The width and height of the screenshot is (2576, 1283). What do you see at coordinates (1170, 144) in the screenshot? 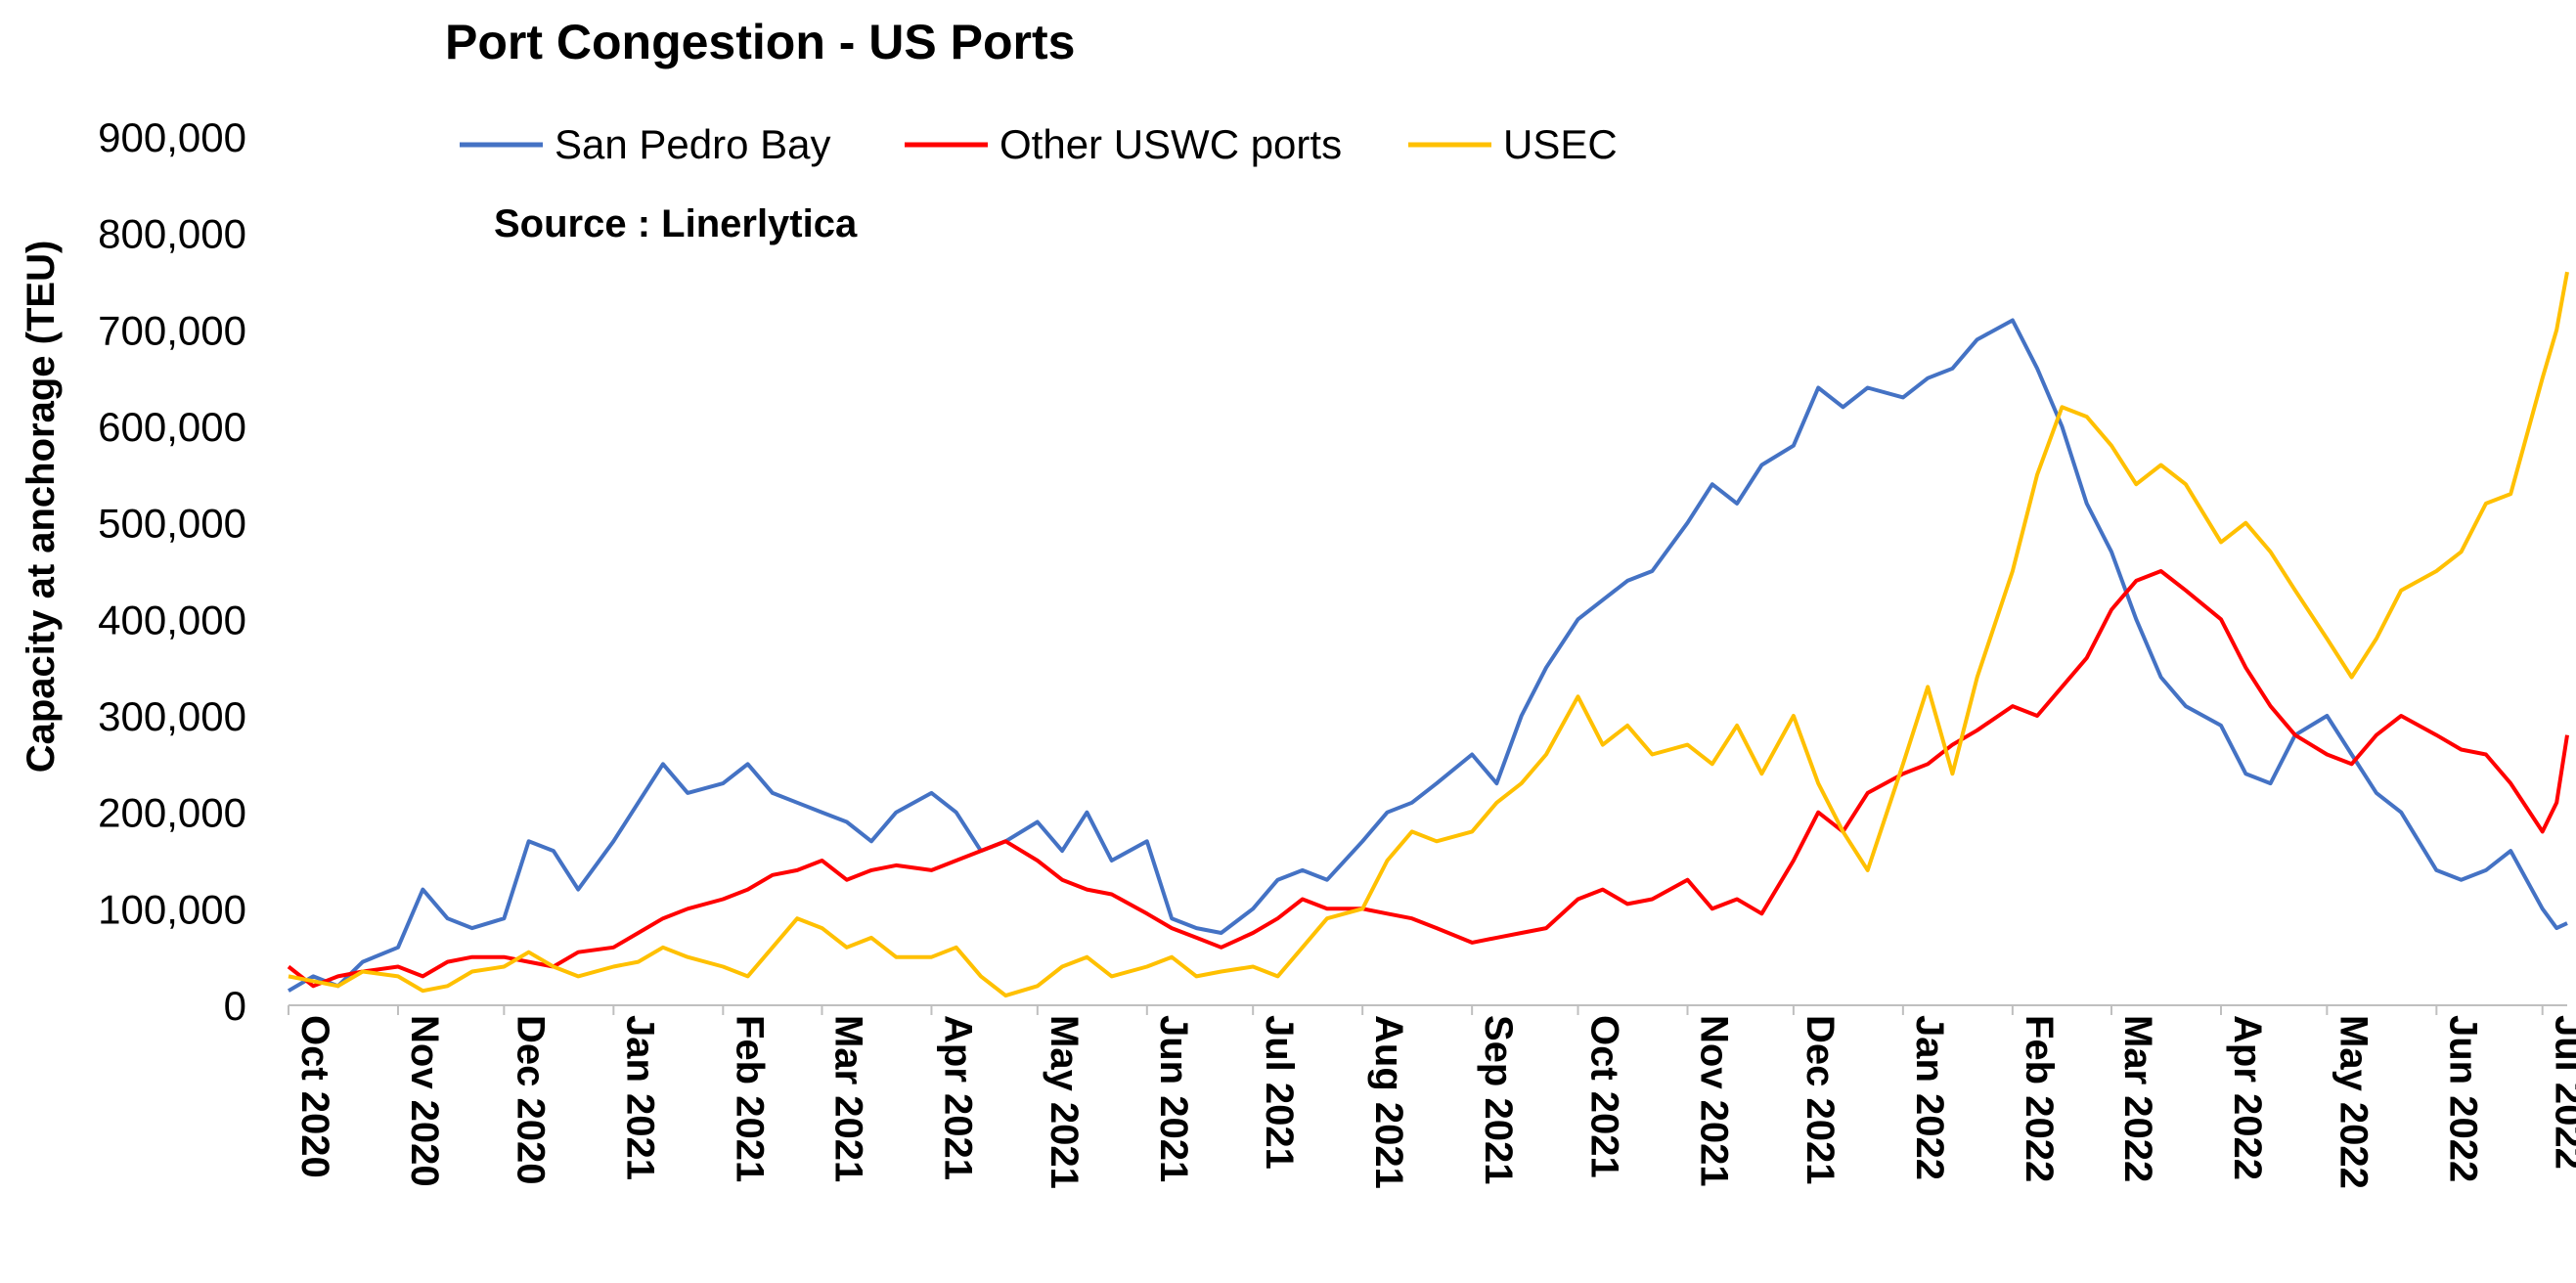
I see `legend-label-other-uswc-ports: Other USWC ports` at bounding box center [1170, 144].